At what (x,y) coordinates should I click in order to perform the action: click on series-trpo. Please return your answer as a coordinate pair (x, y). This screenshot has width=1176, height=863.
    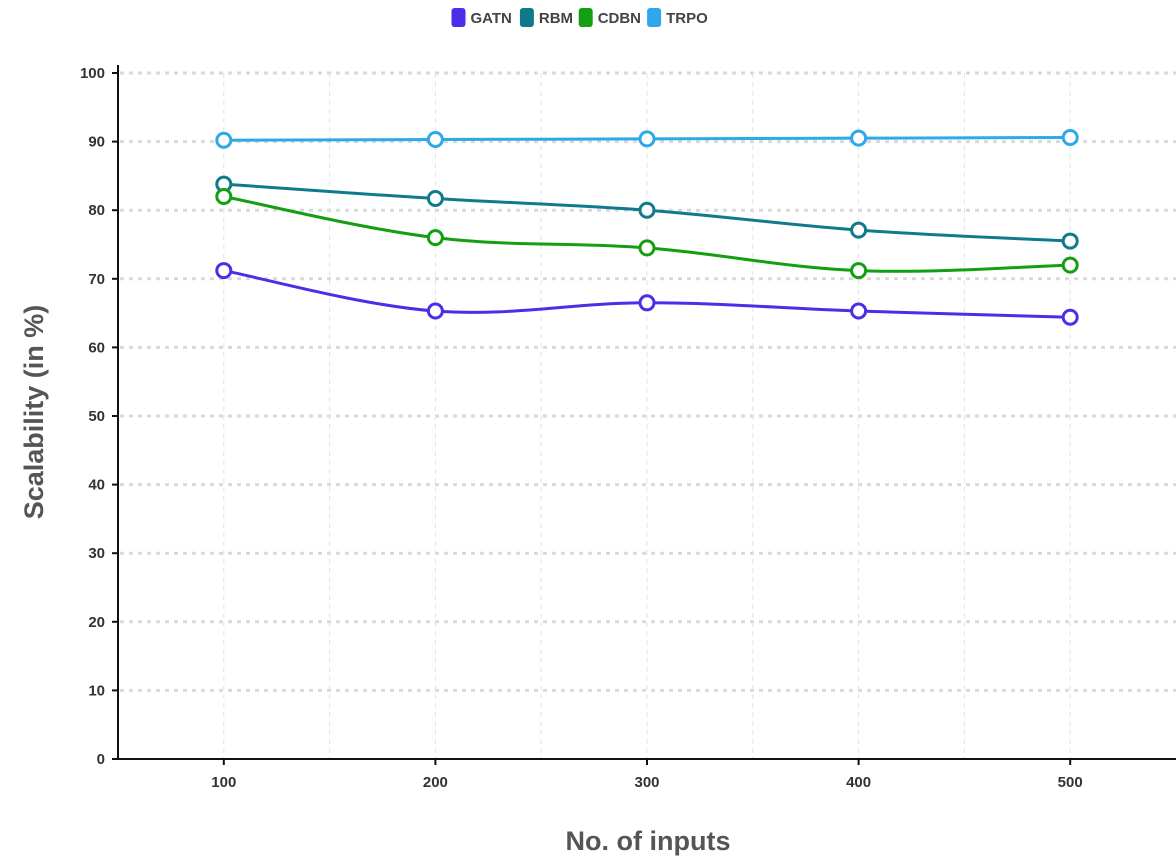
    Looking at the image, I should click on (647, 138).